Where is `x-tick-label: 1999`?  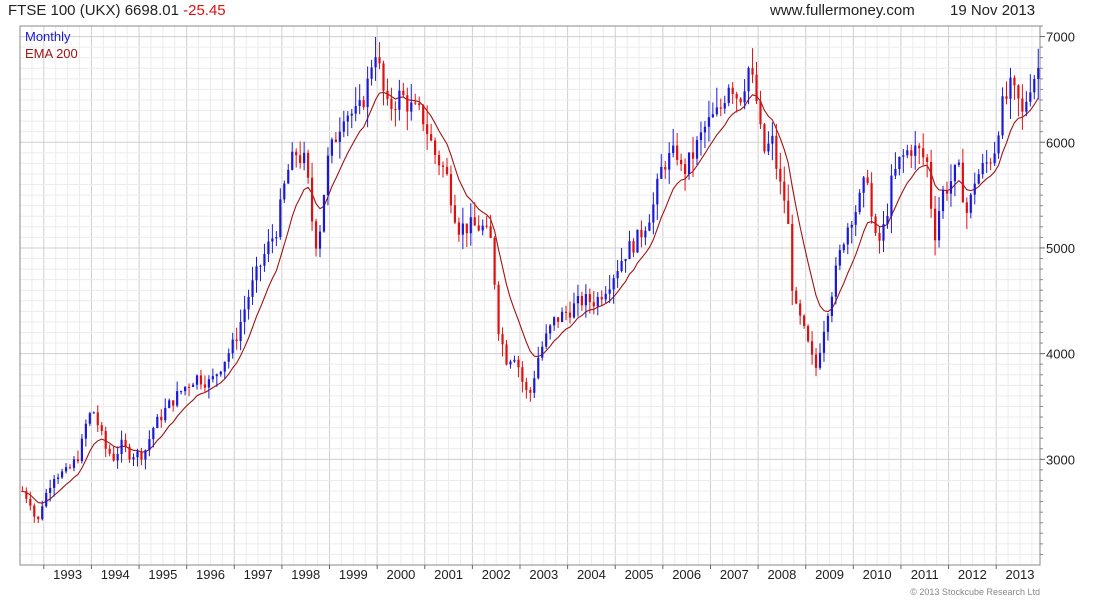
x-tick-label: 1999 is located at coordinates (353, 574).